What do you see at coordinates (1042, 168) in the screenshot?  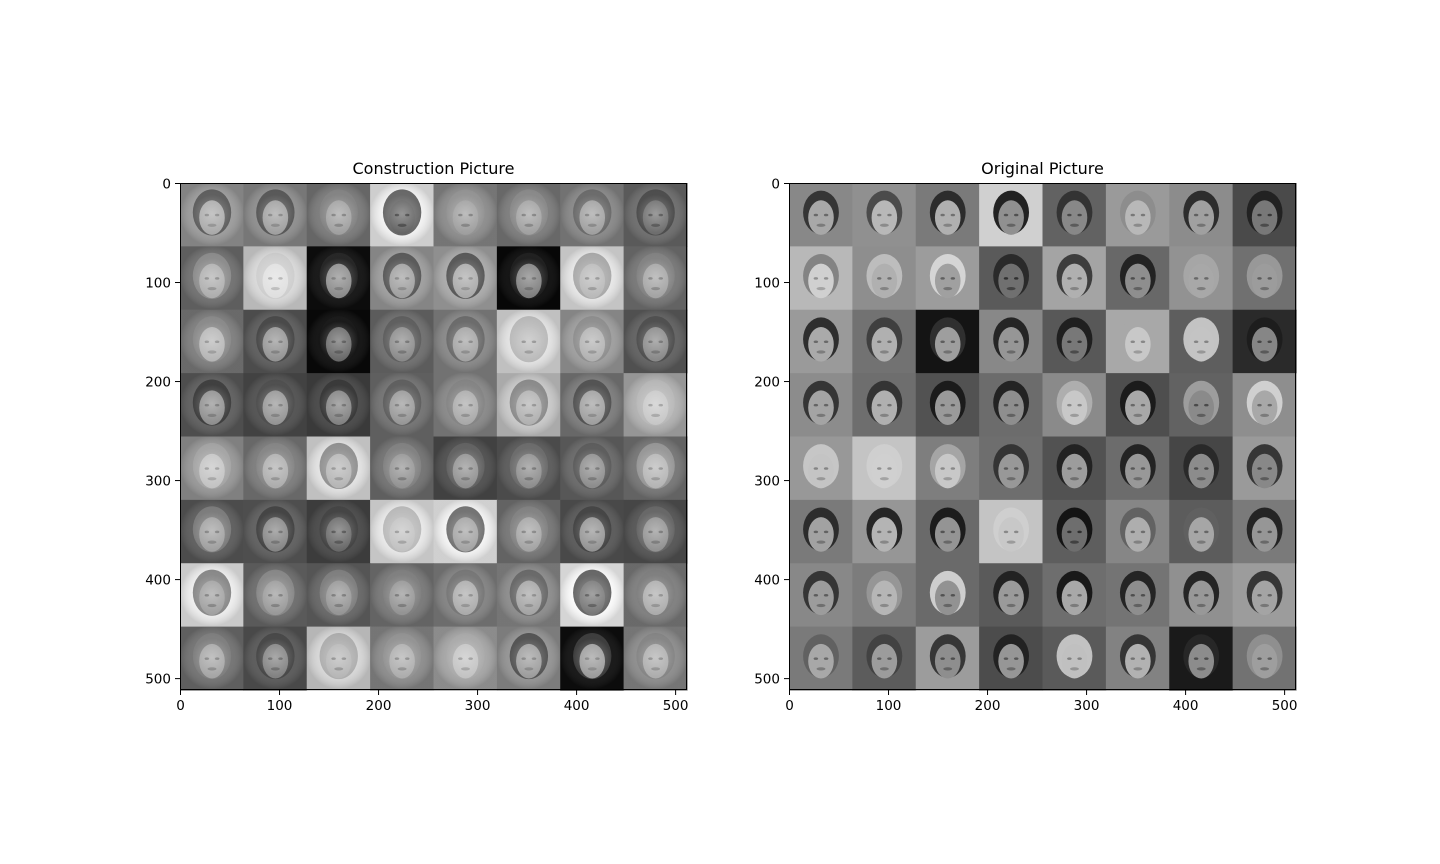 I see `original-panel-title: Original Picture` at bounding box center [1042, 168].